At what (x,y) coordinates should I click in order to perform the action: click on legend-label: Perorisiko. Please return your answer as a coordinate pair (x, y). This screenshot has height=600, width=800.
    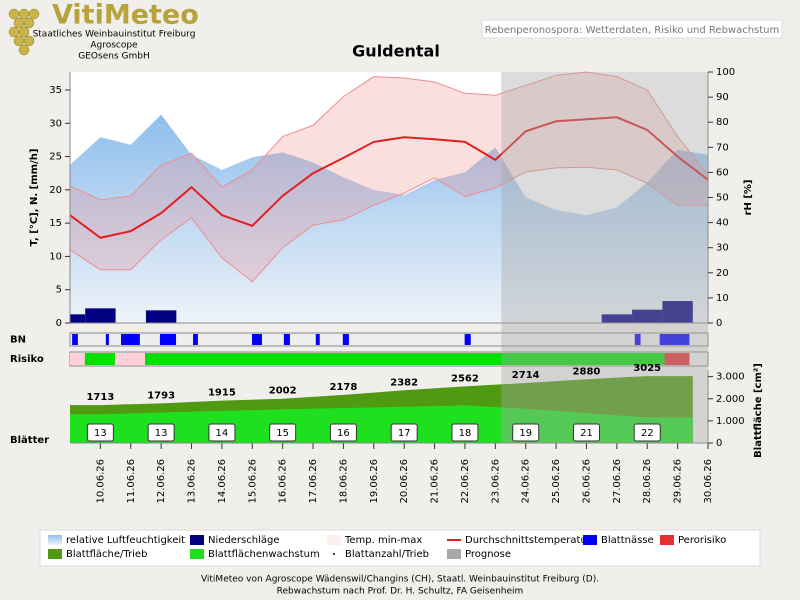
    Looking at the image, I should click on (702, 540).